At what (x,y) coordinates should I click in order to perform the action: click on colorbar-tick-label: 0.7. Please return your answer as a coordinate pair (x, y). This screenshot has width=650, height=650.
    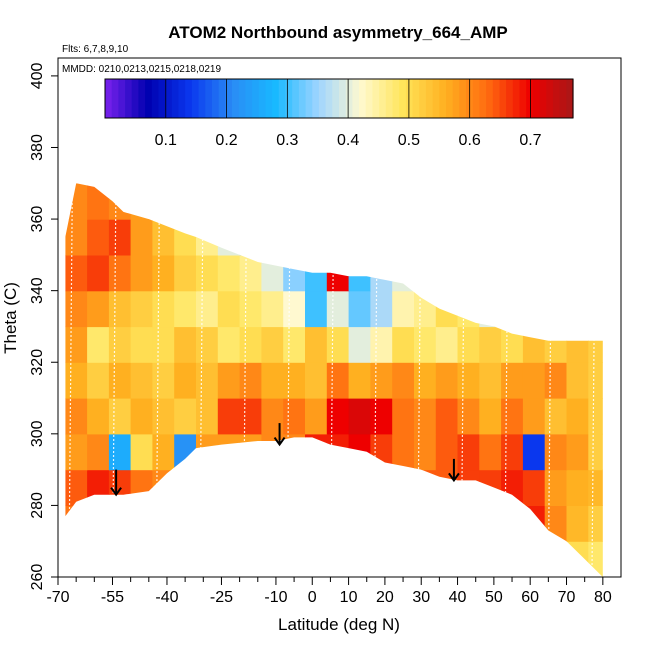
    Looking at the image, I should click on (530, 140).